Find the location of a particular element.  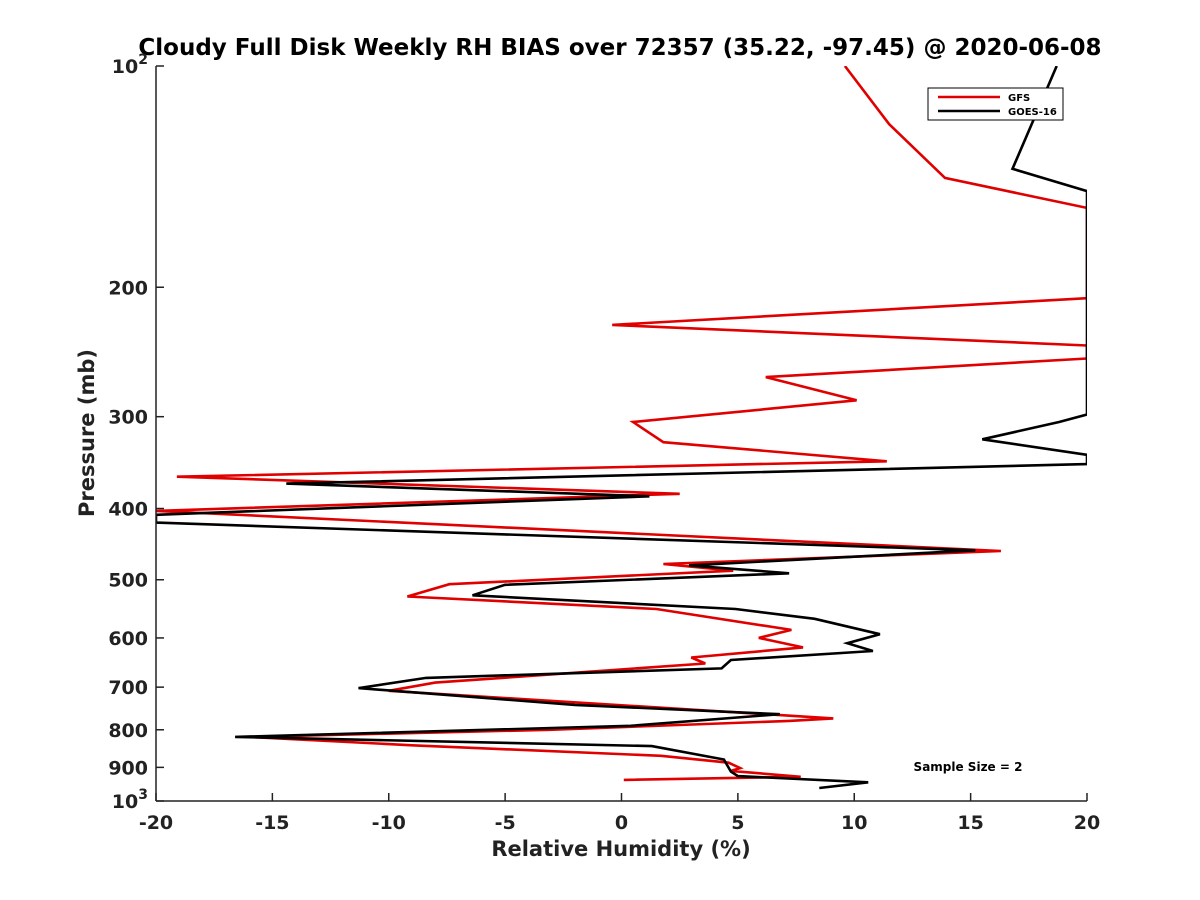

x-tick-label: -15 is located at coordinates (272, 823).